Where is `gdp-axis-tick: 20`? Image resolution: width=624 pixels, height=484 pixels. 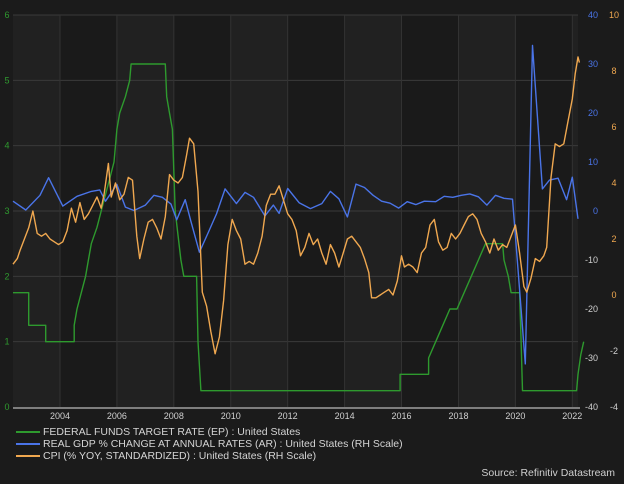
gdp-axis-tick: 20 is located at coordinates (593, 113).